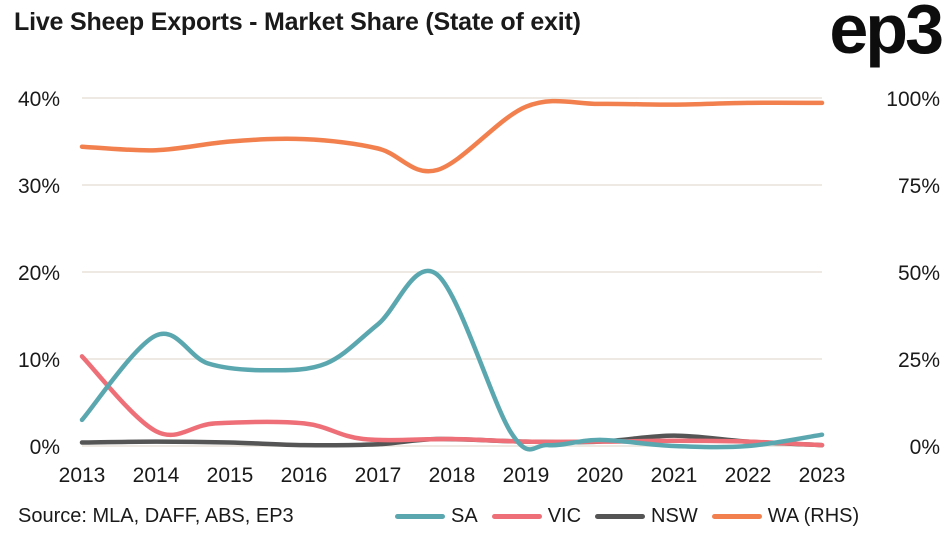 The image size is (947, 541). What do you see at coordinates (813, 516) in the screenshot?
I see `legend-label: WA (RHS)` at bounding box center [813, 516].